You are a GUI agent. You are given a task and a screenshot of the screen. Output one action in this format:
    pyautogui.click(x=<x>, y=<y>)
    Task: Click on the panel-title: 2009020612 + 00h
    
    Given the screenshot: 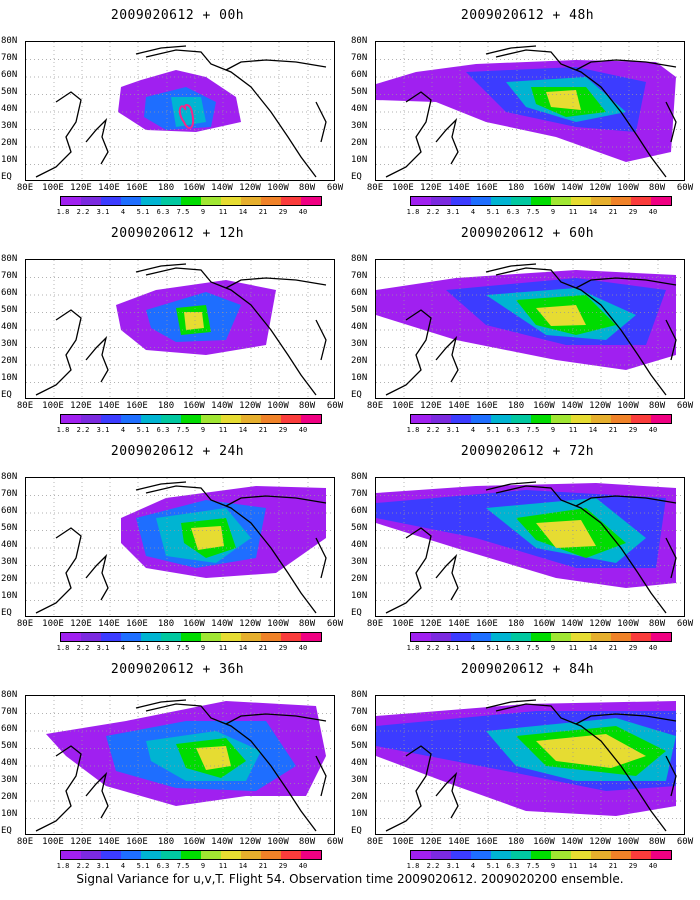 What is the action you would take?
    pyautogui.click(x=177, y=15)
    